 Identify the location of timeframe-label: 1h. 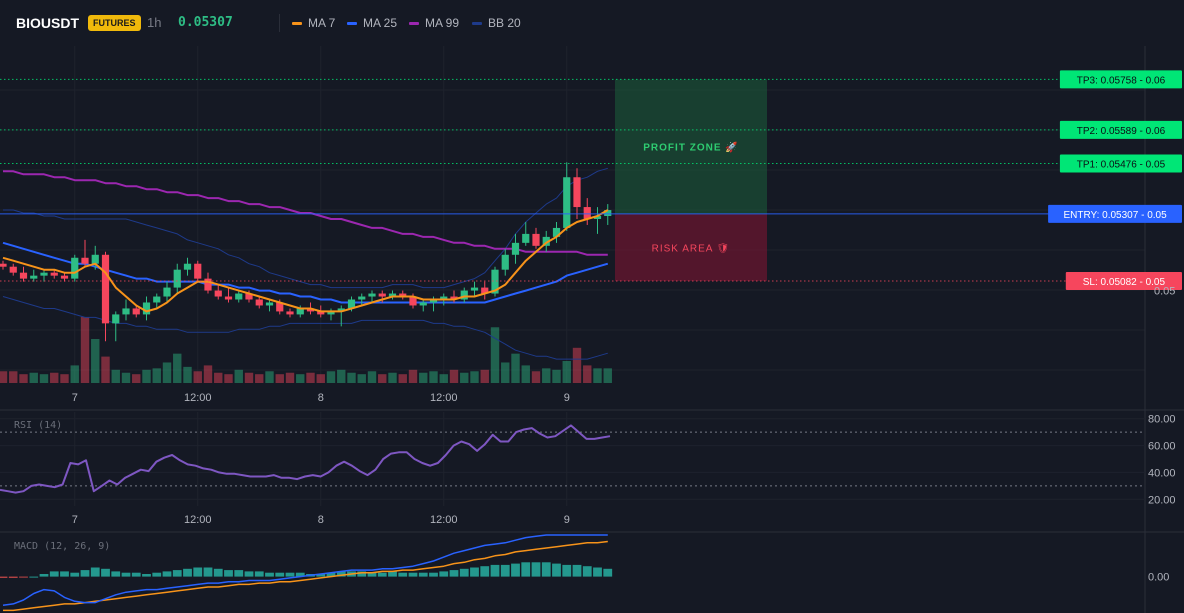
(154, 22).